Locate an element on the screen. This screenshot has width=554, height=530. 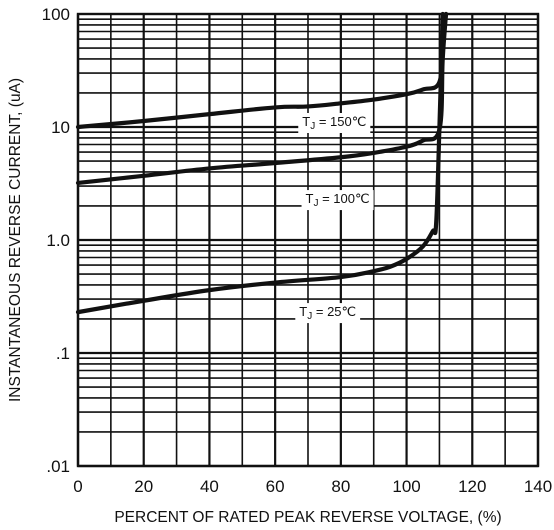
y-axis-title: INSTANTANEOUS REVERSE CURRENT, (uA) is located at coordinates (15, 240).